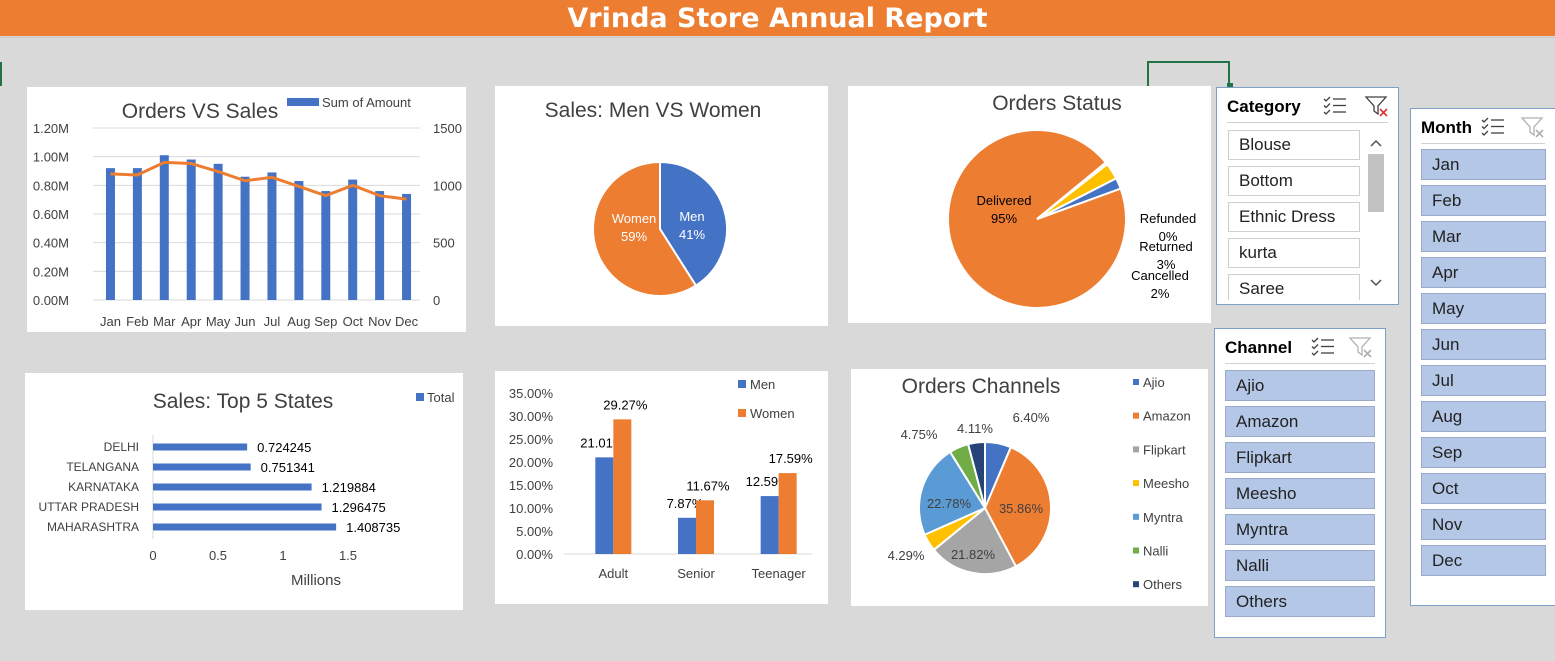 This screenshot has height=661, width=1555. I want to click on slicer-item-feb: Feb, so click(1483, 200).